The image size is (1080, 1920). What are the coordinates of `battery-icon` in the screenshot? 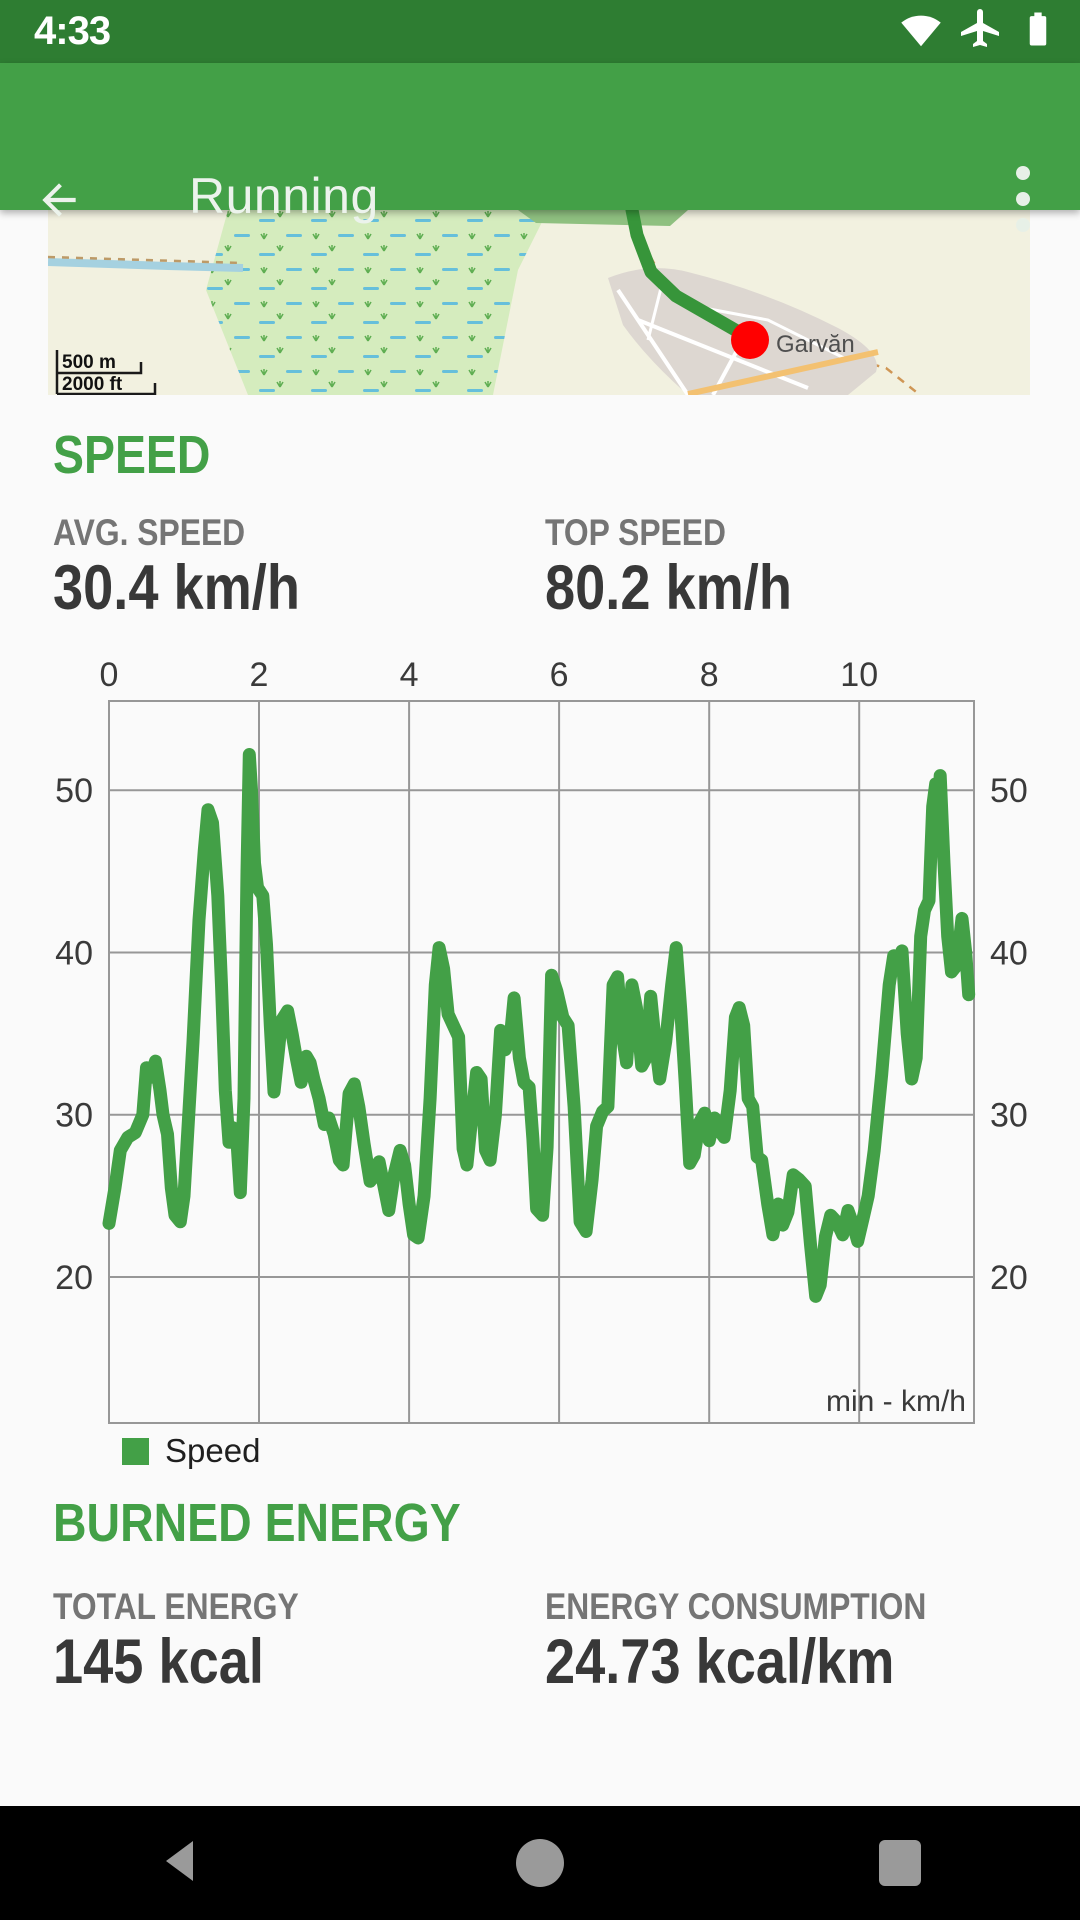 It's located at (1038, 31).